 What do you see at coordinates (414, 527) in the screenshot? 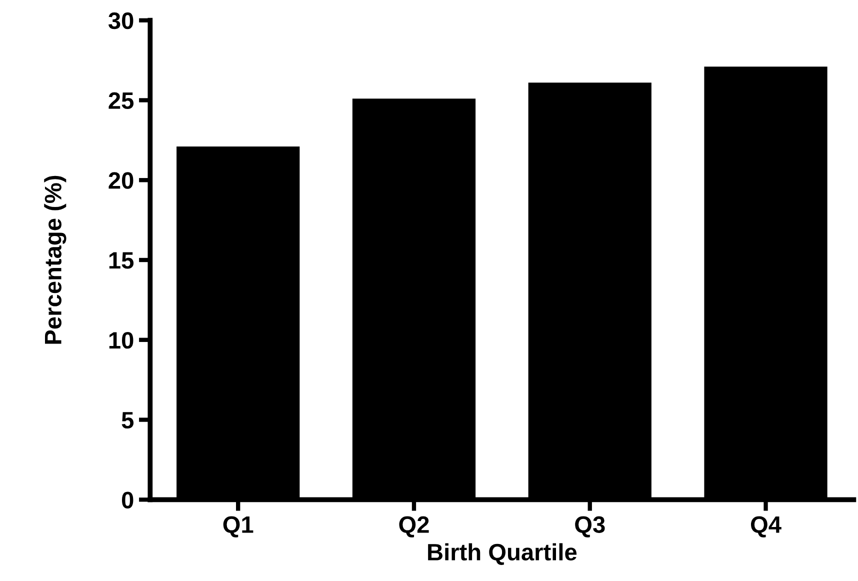
I see `x-tick-label: Q2` at bounding box center [414, 527].